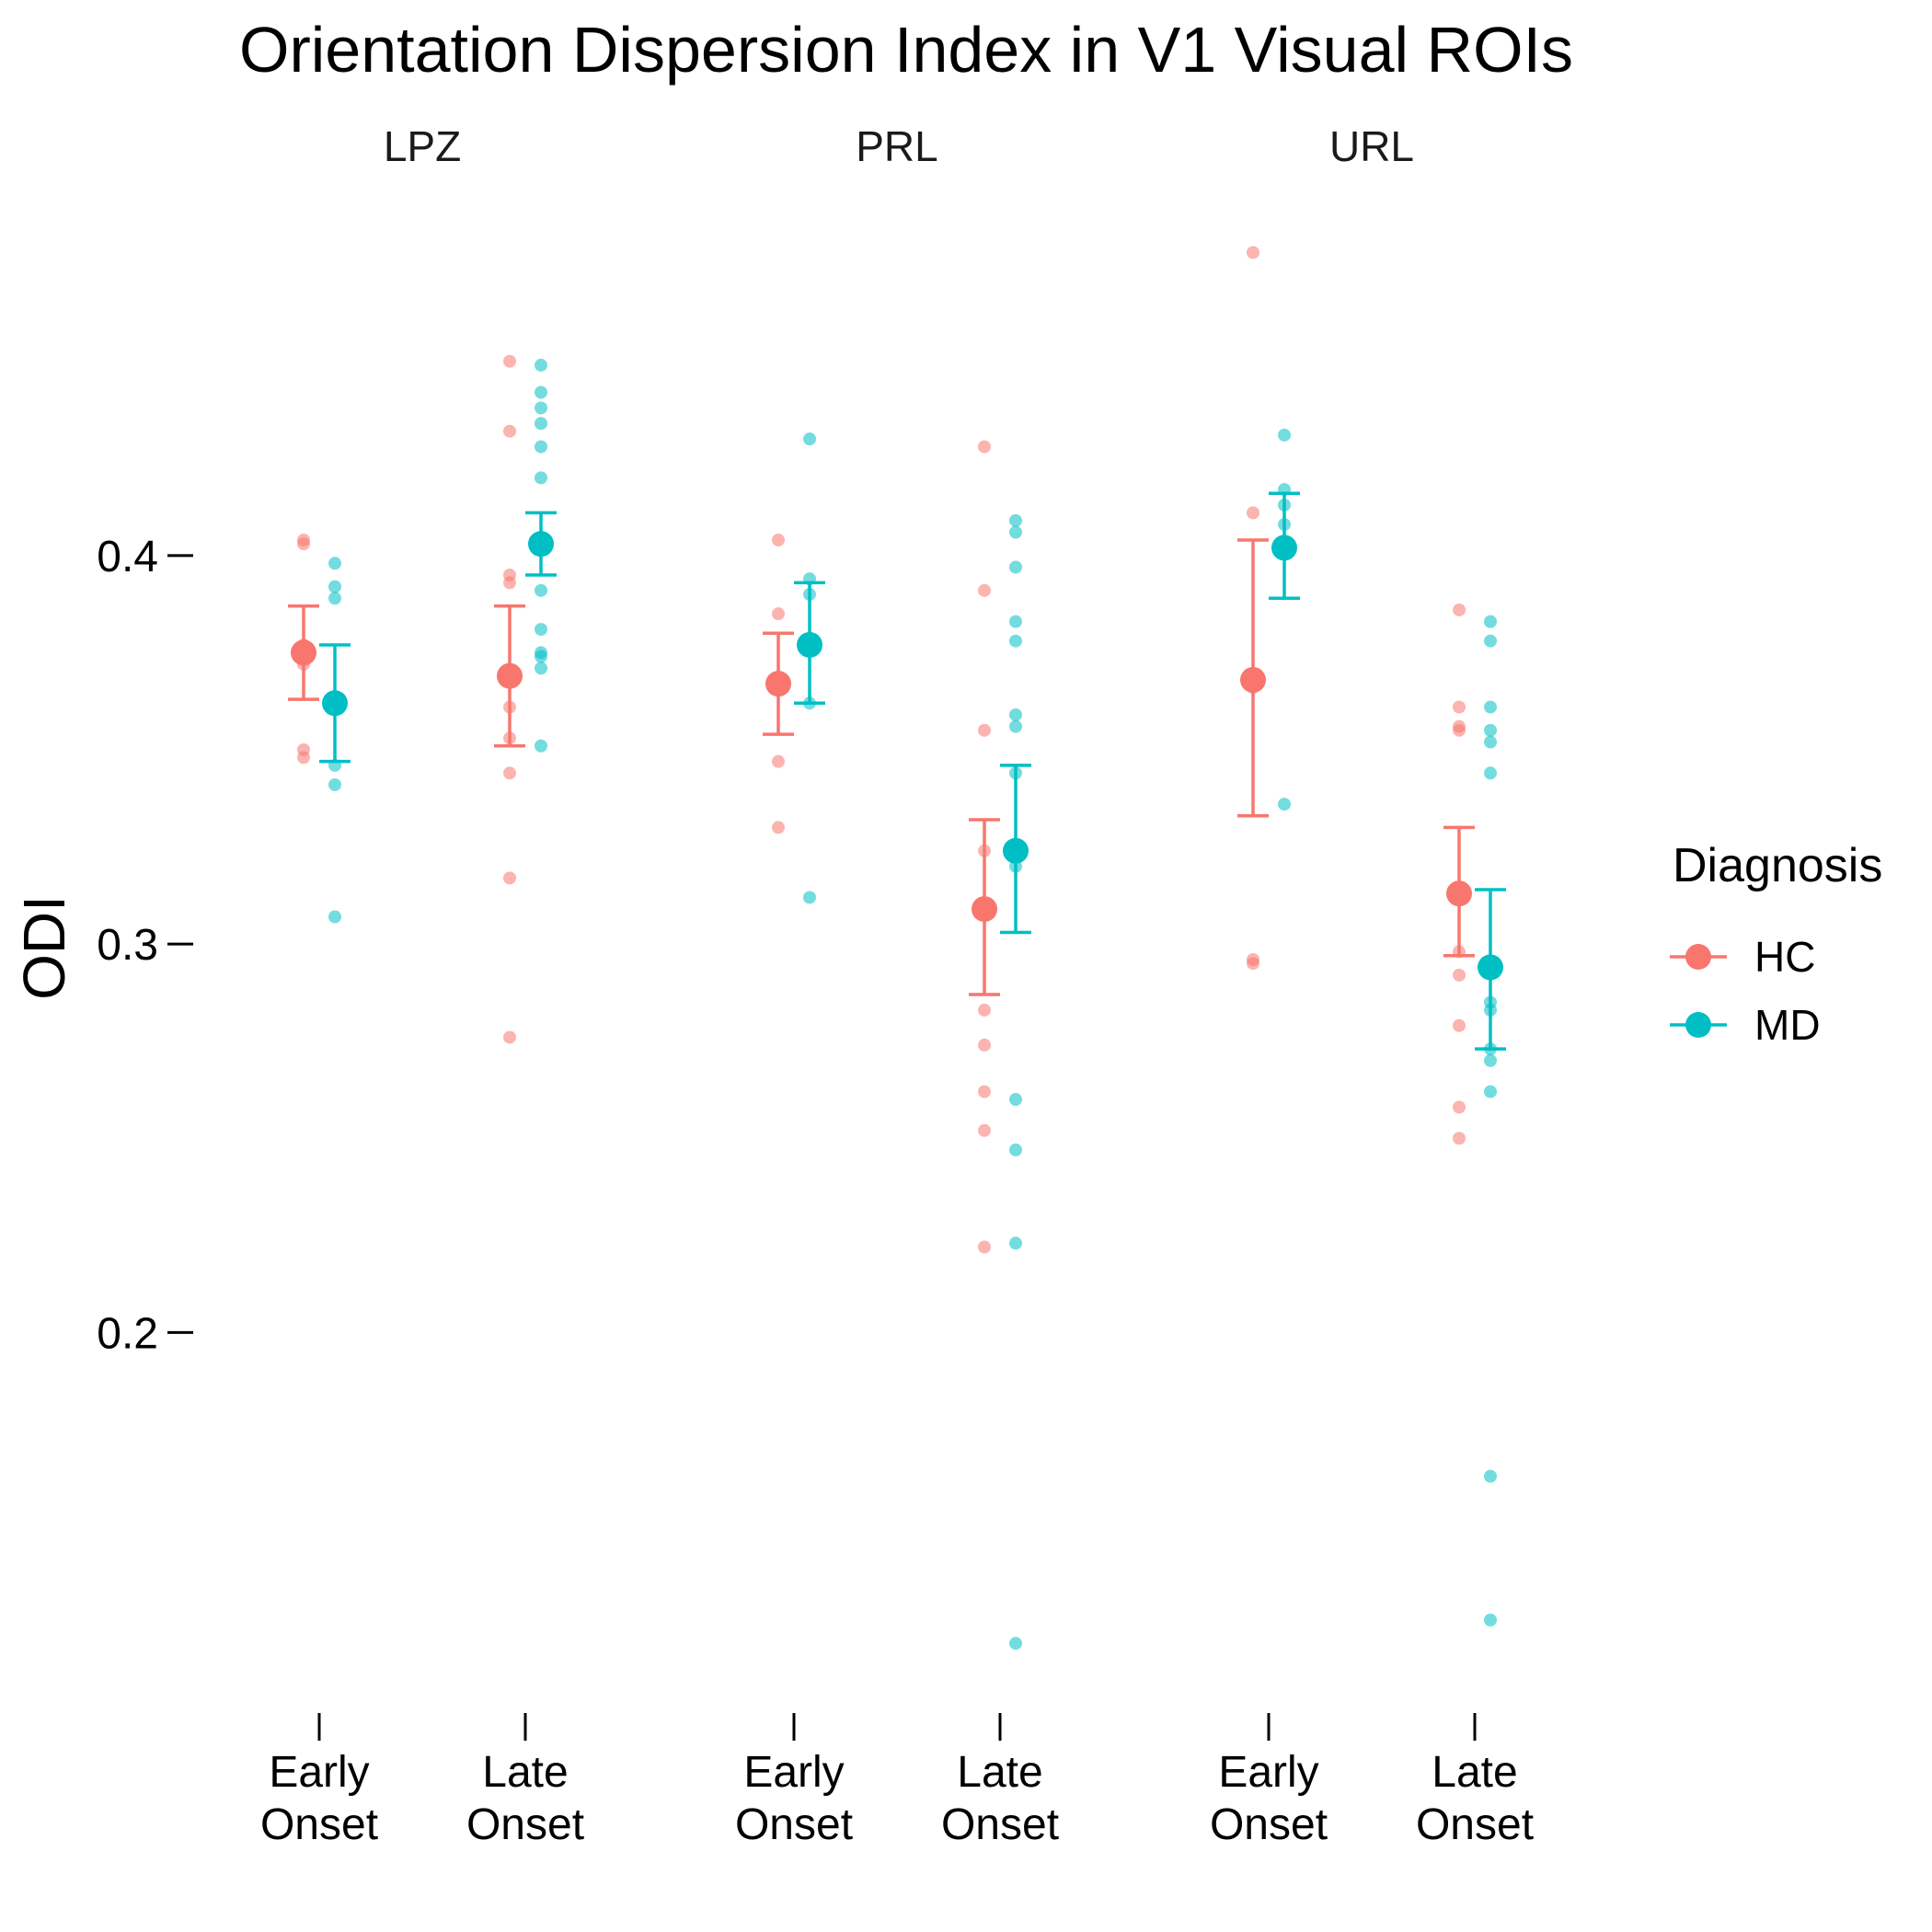  What do you see at coordinates (1787, 1025) in the screenshot?
I see `legend-label: MD` at bounding box center [1787, 1025].